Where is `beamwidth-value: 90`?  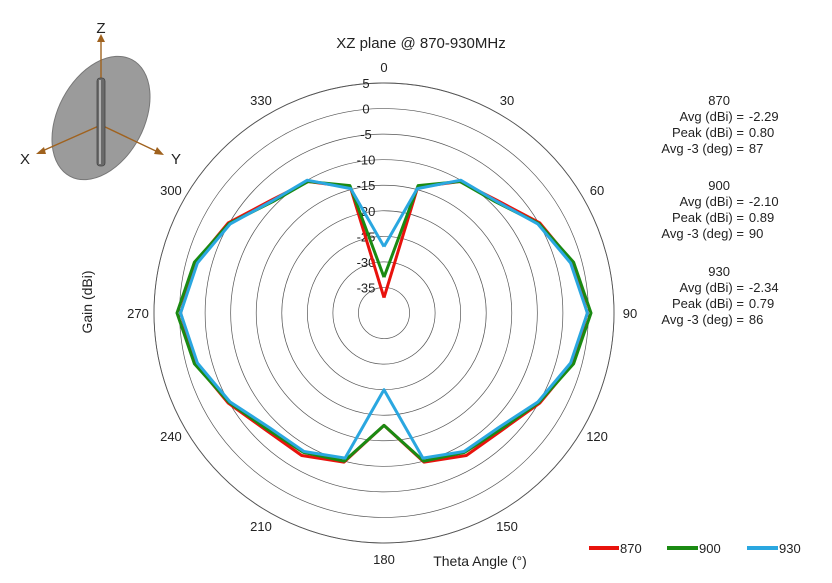
beamwidth-value: 90 is located at coordinates (756, 233).